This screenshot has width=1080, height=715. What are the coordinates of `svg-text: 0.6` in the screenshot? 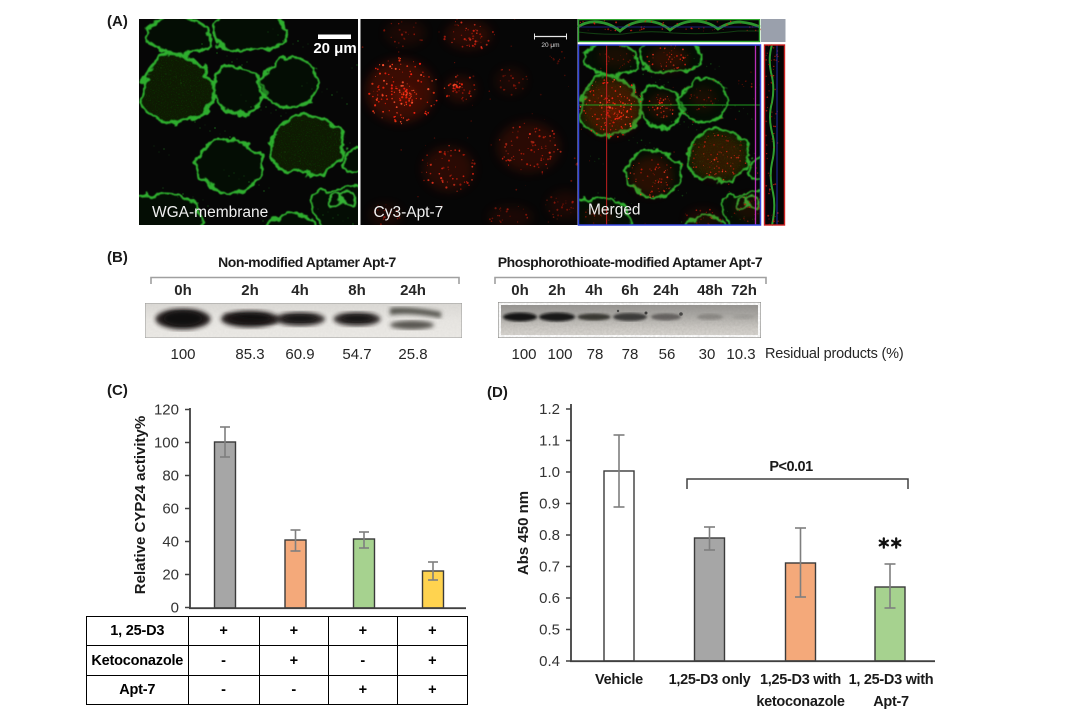 It's located at (549, 598).